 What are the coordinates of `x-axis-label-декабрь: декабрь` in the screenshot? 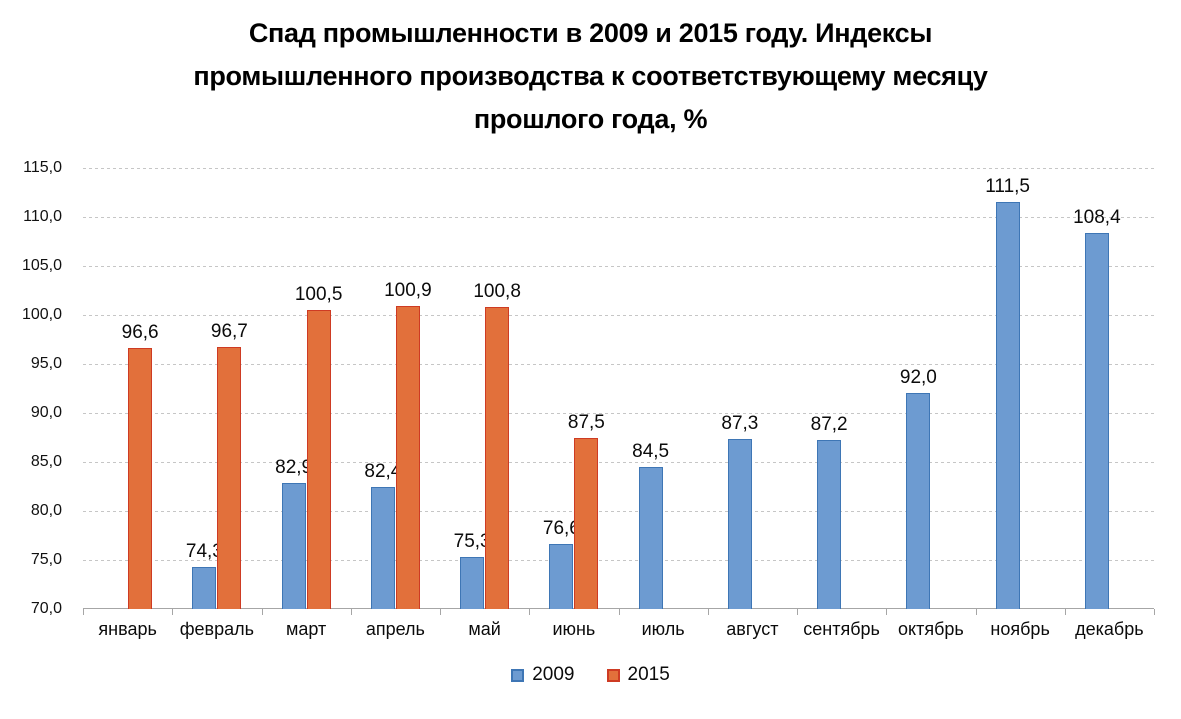 It's located at (1109, 629).